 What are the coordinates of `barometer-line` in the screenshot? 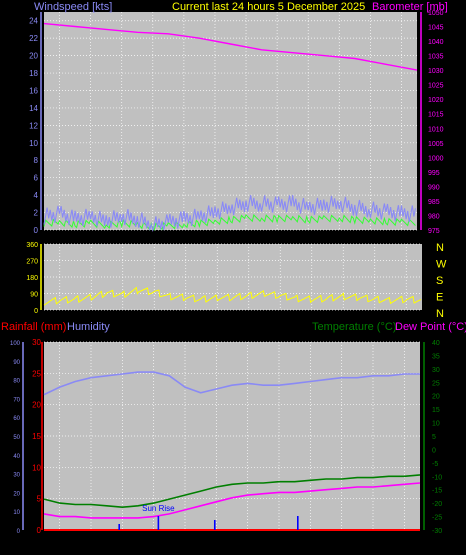 It's located at (230, 46).